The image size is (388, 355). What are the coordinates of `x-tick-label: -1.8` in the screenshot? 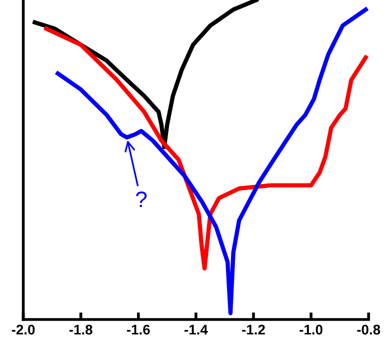 It's located at (80, 329).